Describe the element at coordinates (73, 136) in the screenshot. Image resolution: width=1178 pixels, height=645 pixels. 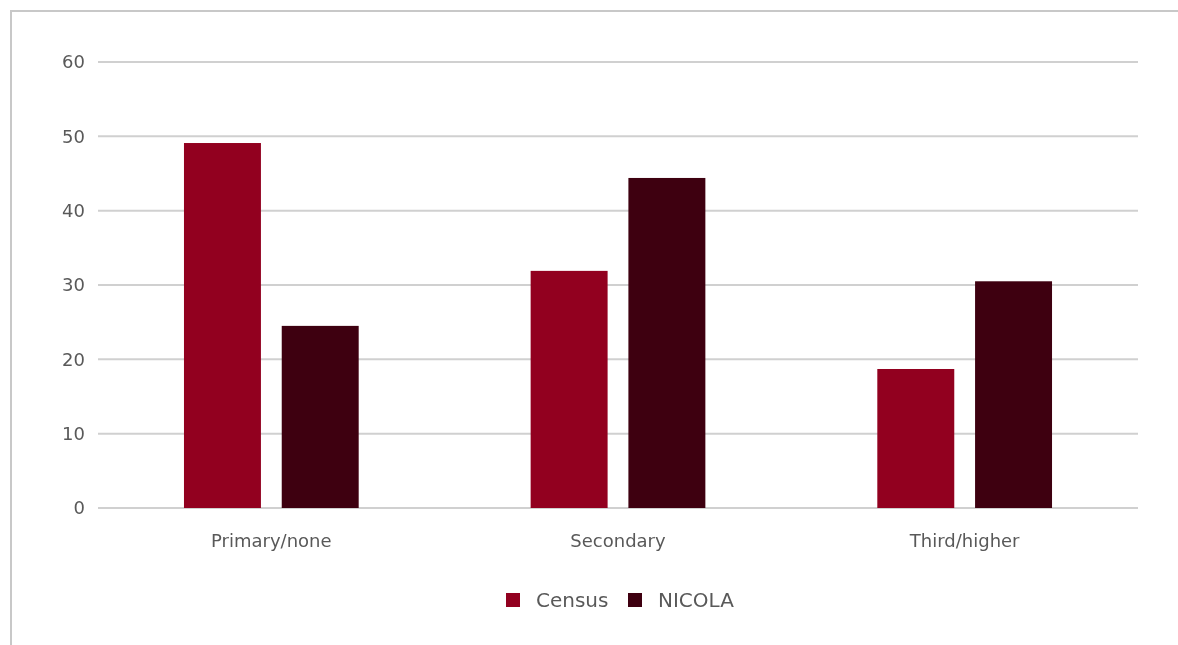
I see `y-tick-label: 50` at that location.